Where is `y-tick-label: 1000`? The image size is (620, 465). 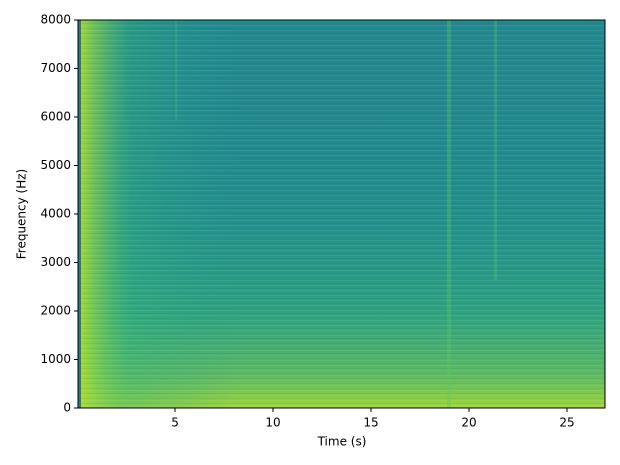 y-tick-label: 1000 is located at coordinates (55, 359).